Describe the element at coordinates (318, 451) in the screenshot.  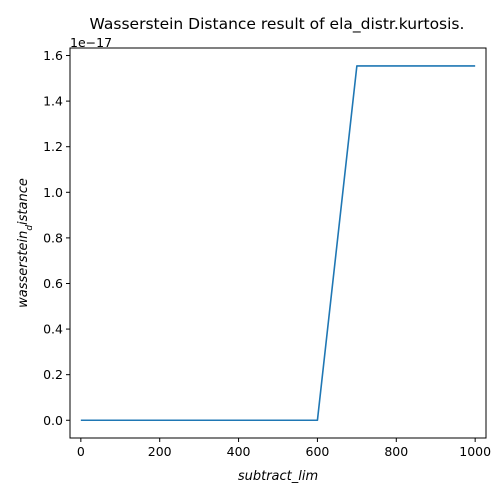
I see `x-tick-label: 600` at that location.